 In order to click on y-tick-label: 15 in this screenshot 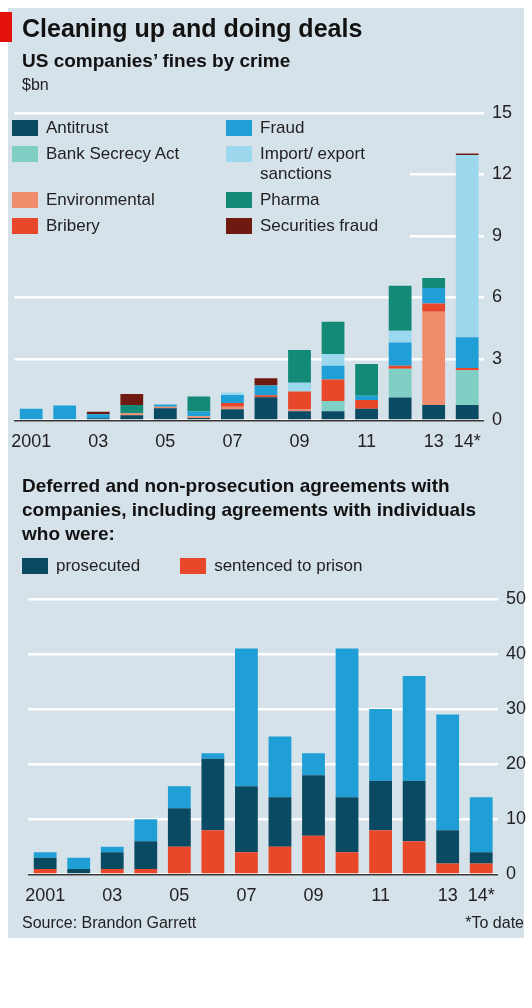, I will do `click(502, 111)`.